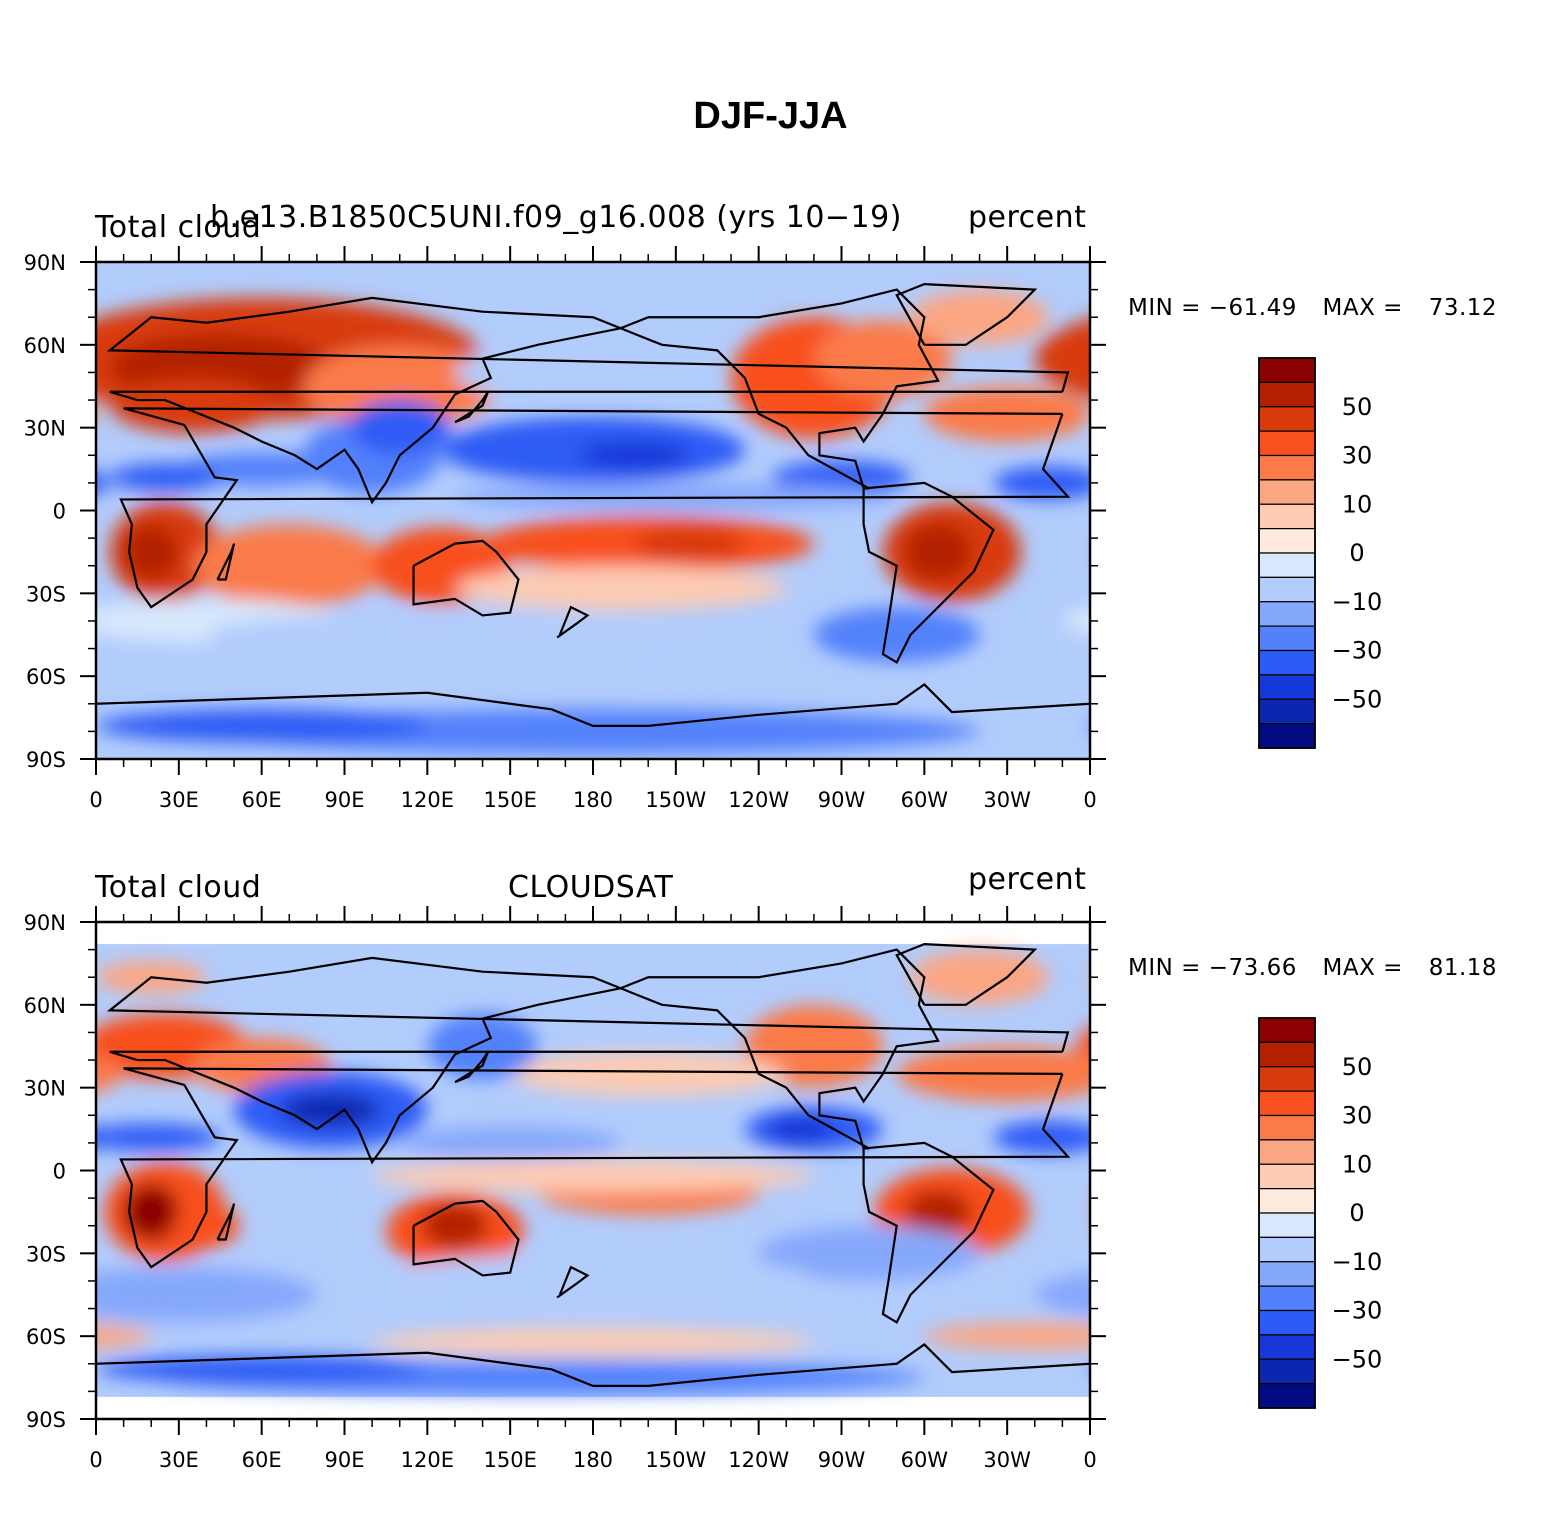  I want to click on lon-tick-label: 150W, so click(675, 800).